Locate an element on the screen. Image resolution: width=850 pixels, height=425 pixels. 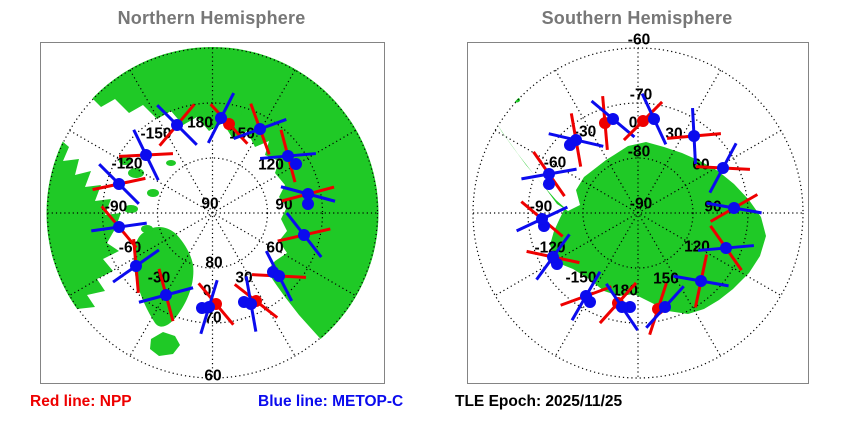
latitude-label: 60 is located at coordinates (212, 376).